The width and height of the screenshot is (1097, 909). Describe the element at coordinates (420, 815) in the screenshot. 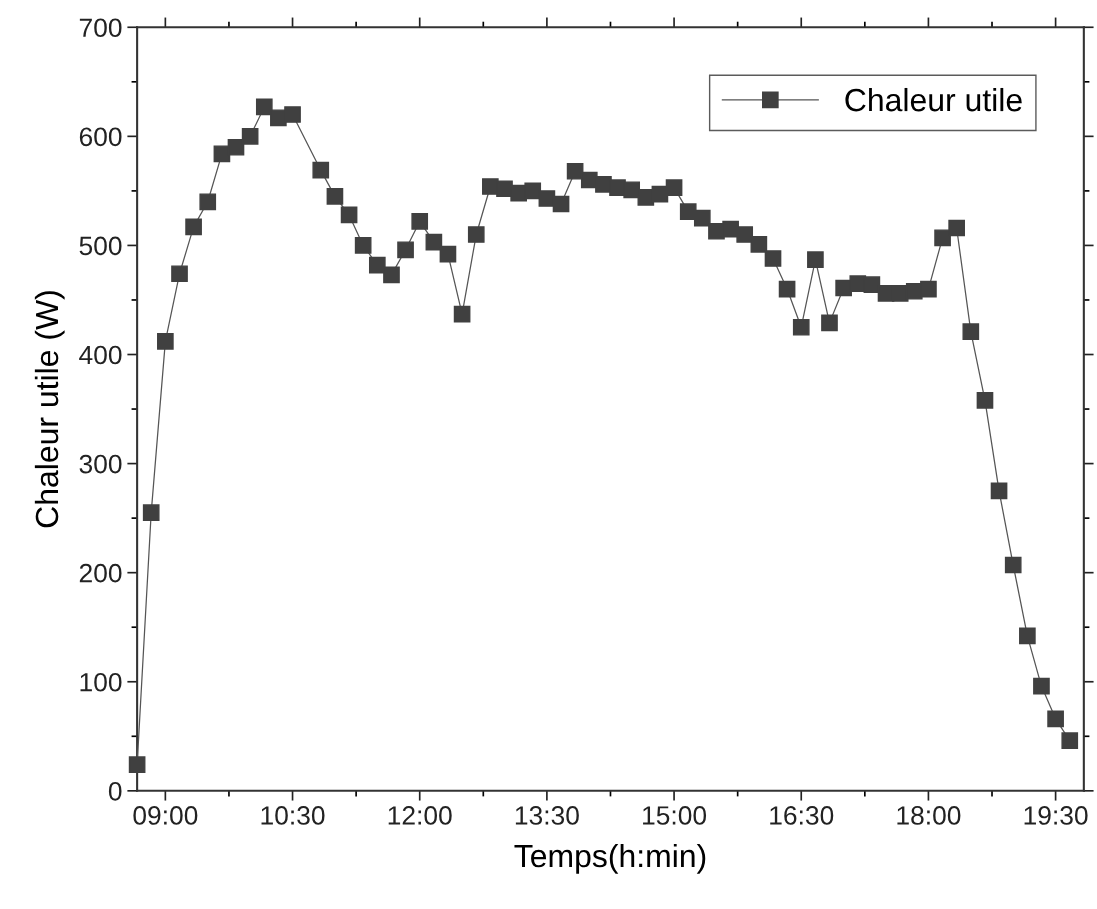

I see `x-tick-label: 12:00` at that location.